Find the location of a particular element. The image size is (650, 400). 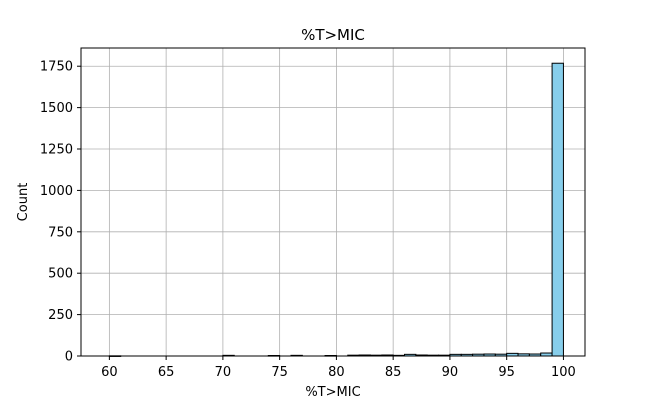

chart-title: %T>MIC is located at coordinates (333, 35).